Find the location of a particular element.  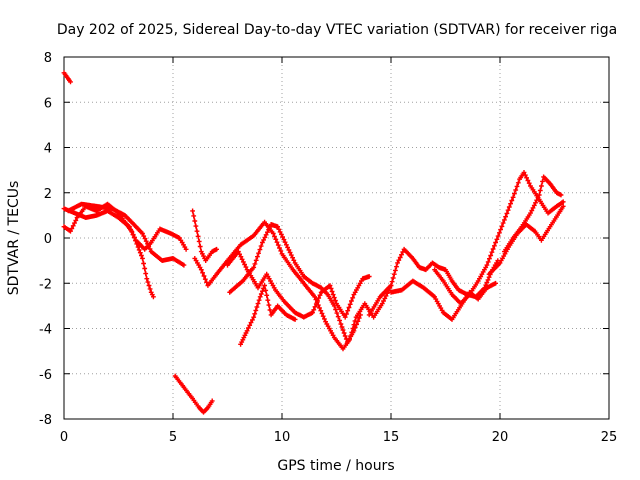

series-arc-o is located at coordinates (533, 214).